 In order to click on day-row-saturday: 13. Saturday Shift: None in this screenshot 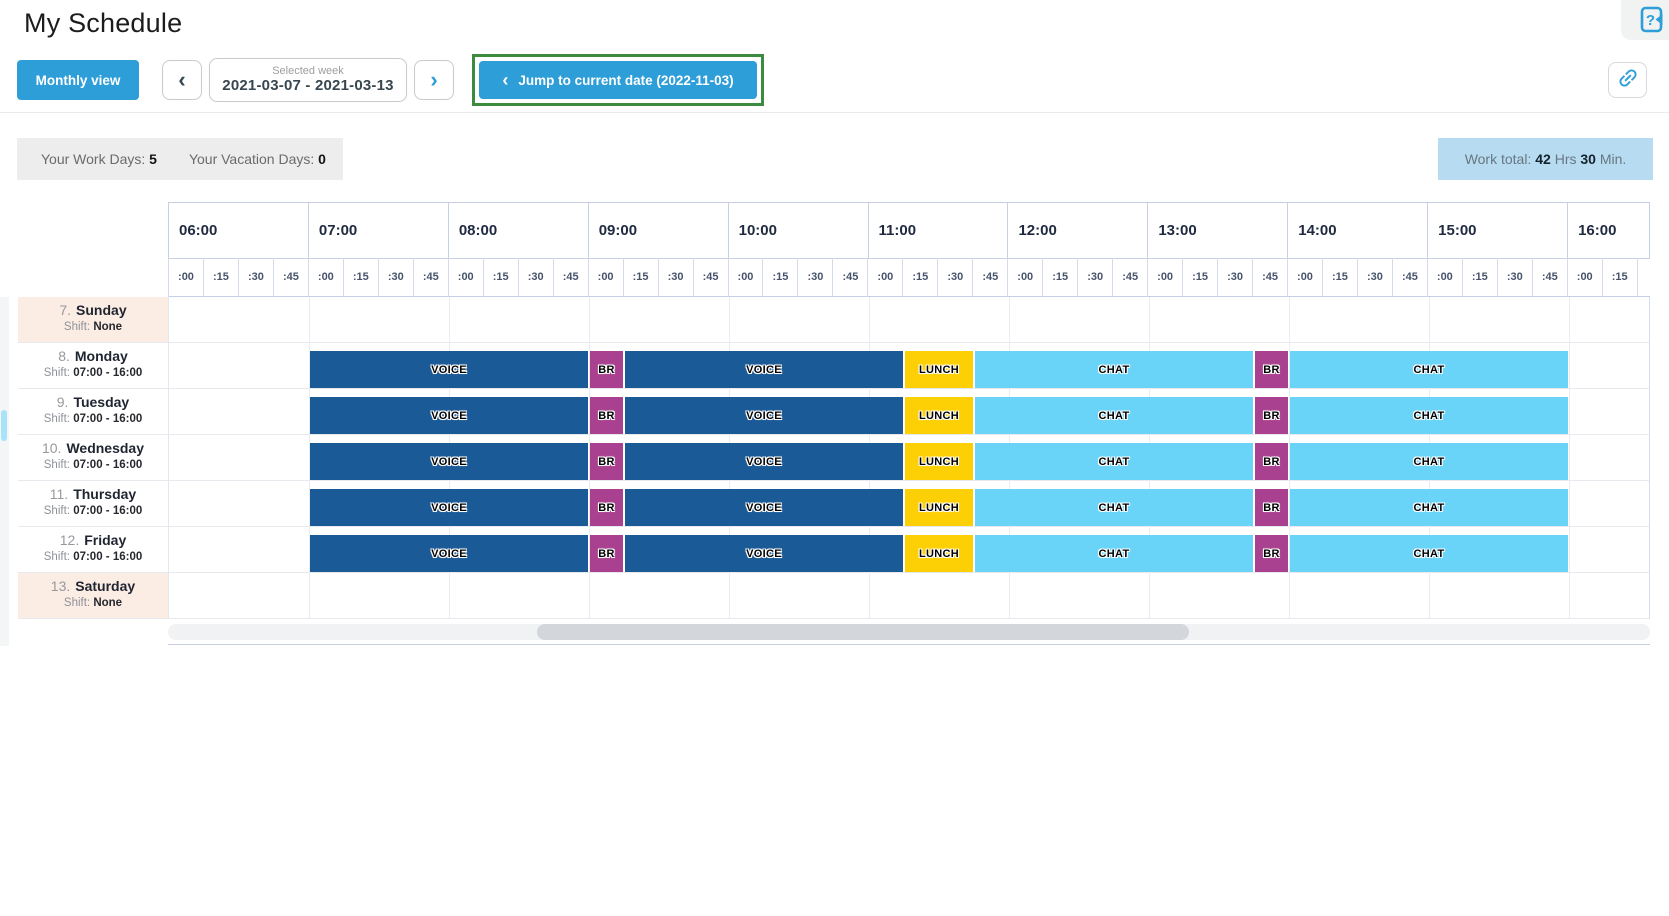, I will do `click(834, 596)`.